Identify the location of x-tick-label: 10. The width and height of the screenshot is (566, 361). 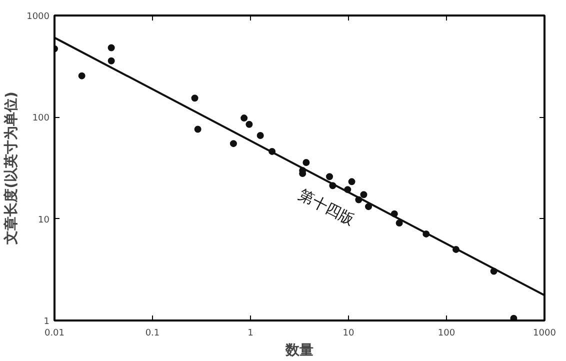
(348, 333).